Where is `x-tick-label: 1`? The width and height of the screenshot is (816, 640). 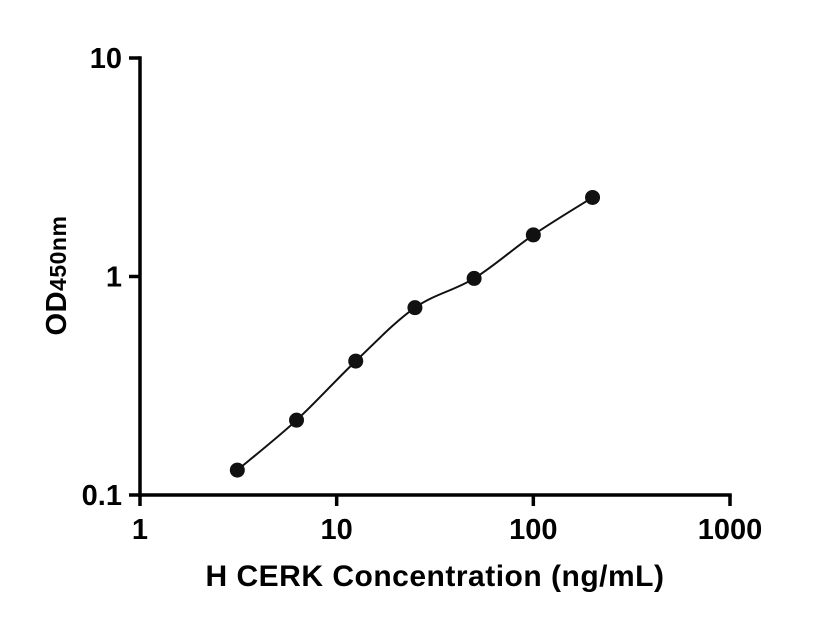 x-tick-label: 1 is located at coordinates (140, 530).